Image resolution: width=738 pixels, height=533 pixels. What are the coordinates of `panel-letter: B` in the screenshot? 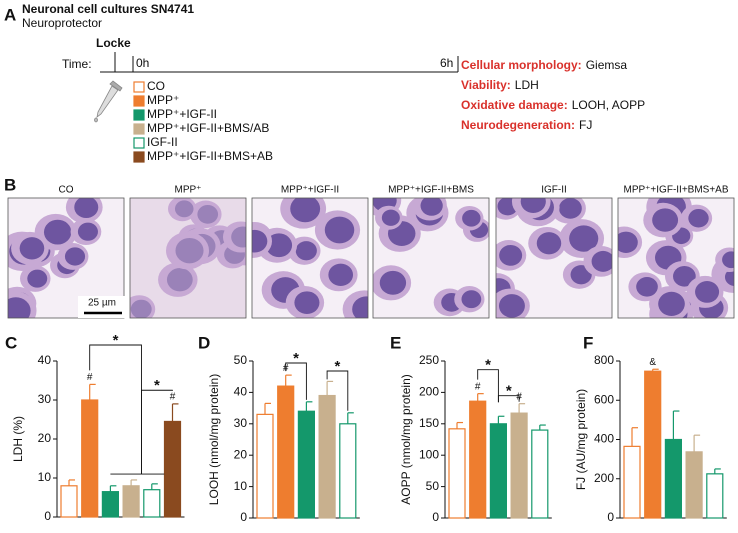 It's located at (10, 184).